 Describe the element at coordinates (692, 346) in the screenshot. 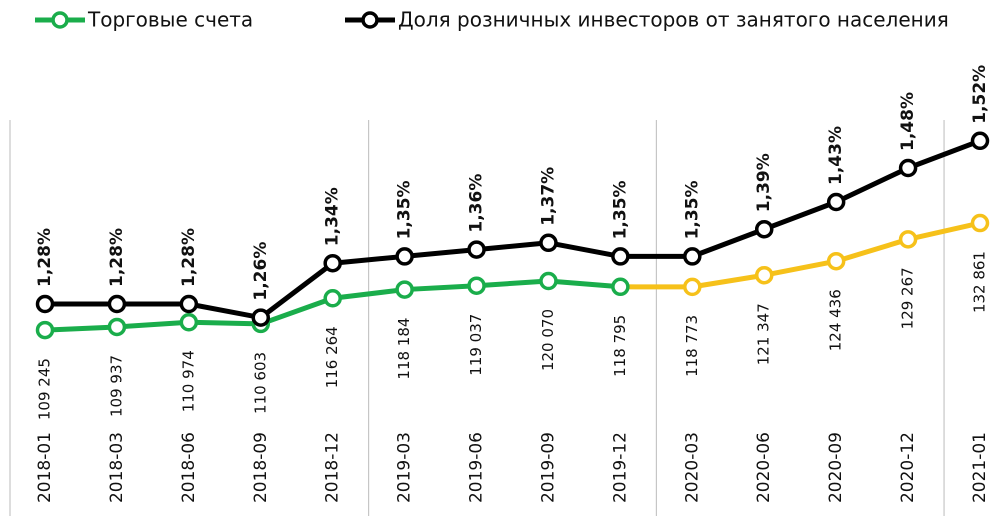

I see `data-label: 118 773` at that location.